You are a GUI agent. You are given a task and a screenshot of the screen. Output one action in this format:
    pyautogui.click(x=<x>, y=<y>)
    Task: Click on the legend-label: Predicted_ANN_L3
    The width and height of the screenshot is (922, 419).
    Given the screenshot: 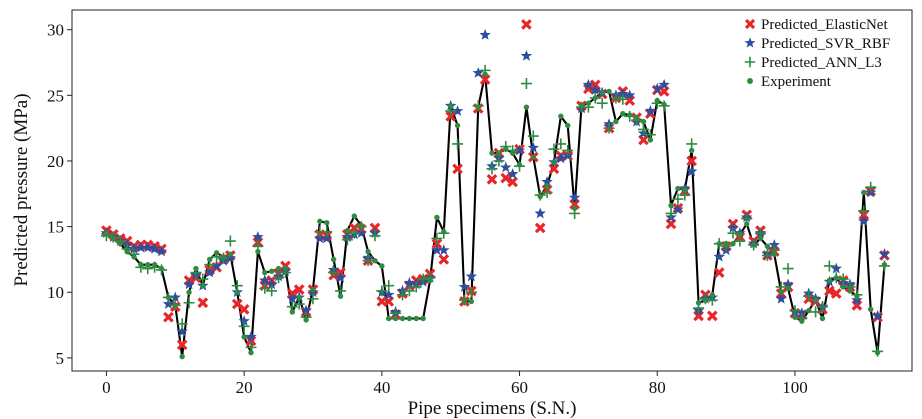 What is the action you would take?
    pyautogui.click(x=821, y=63)
    